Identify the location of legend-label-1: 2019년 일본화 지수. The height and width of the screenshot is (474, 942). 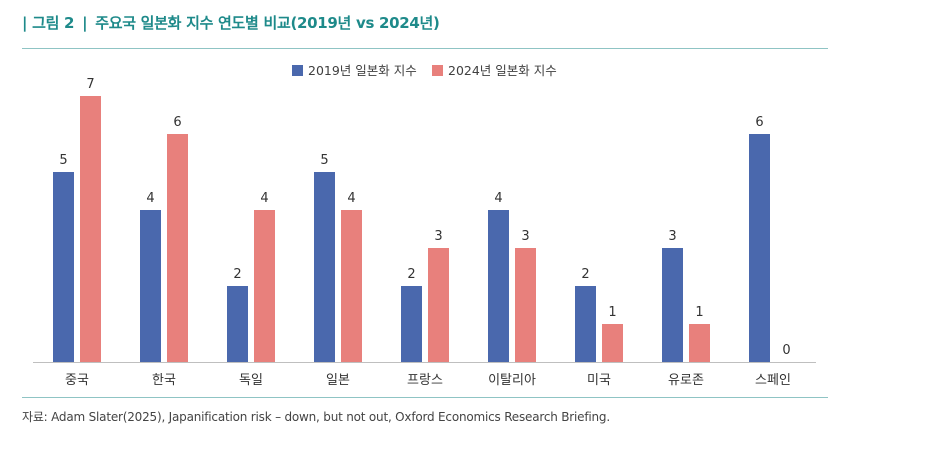
(362, 70).